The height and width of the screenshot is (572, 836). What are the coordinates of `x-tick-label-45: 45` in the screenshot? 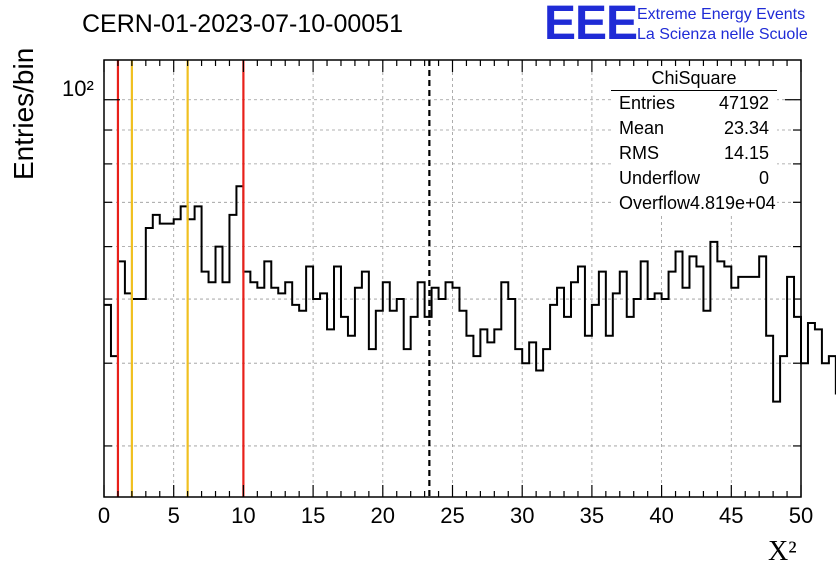 It's located at (731, 515).